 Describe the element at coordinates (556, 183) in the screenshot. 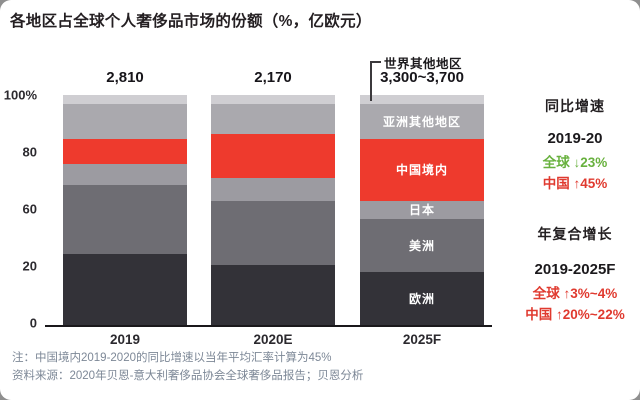

I see `yoy-china-label: 中国` at that location.